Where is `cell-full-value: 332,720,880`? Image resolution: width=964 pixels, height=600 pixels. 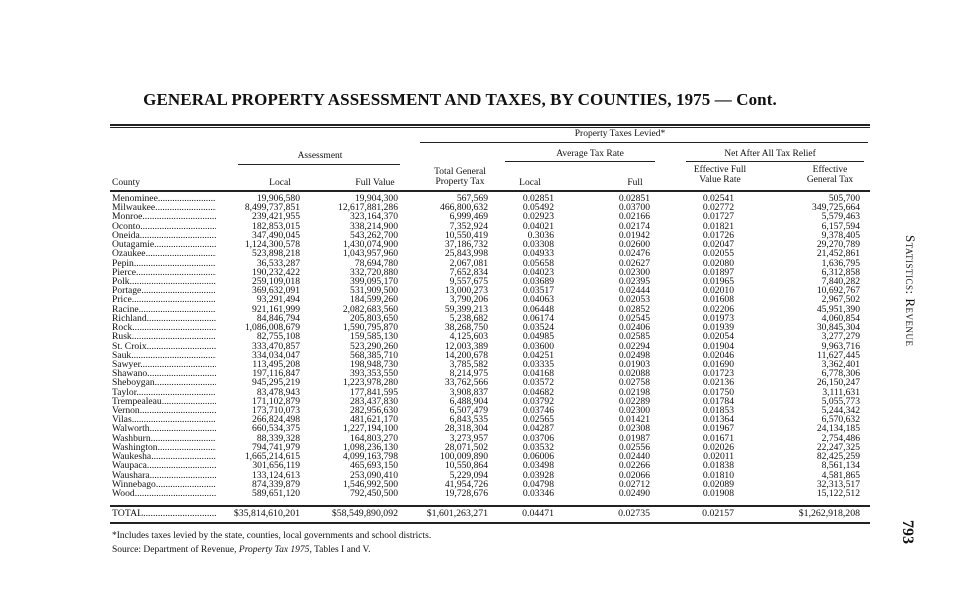
cell-full-value: 332,720,880 is located at coordinates (374, 272).